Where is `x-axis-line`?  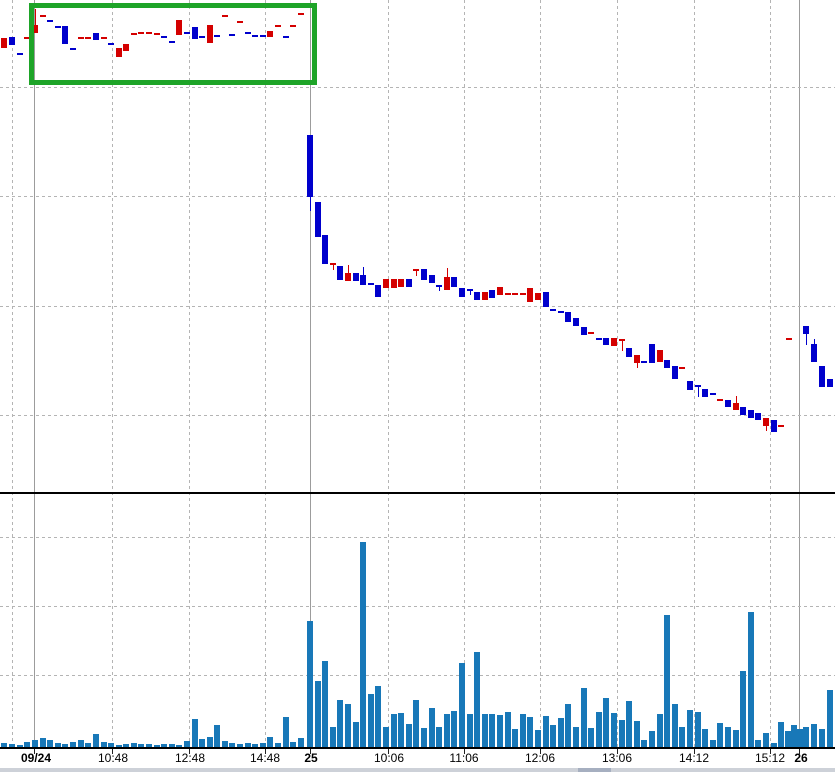
x-axis-line is located at coordinates (417, 748).